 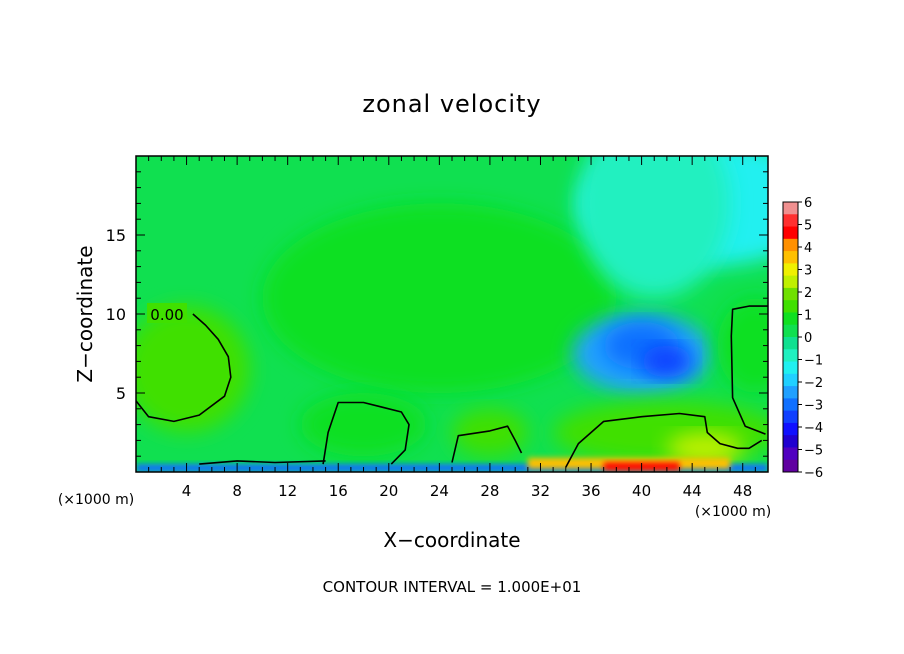 What do you see at coordinates (96, 500) in the screenshot?
I see `x-unit-label-left: (×1000 m)` at bounding box center [96, 500].